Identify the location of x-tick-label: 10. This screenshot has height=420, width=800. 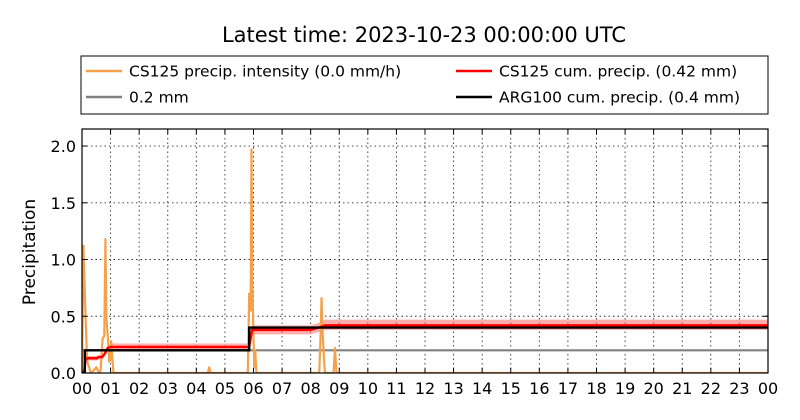
(368, 388).